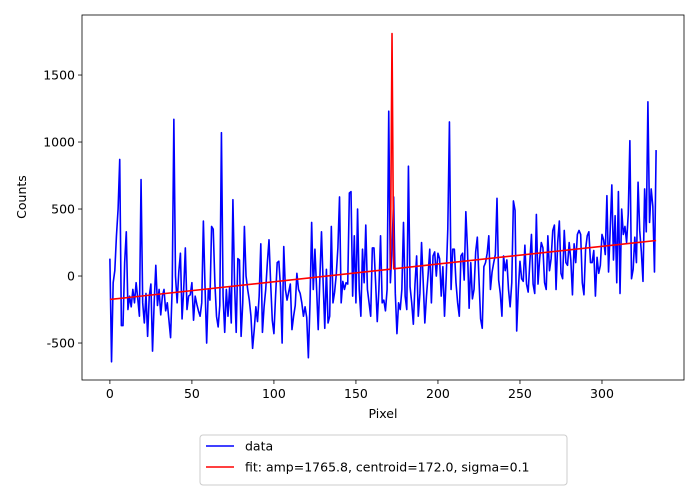 This screenshot has width=700, height=504. I want to click on x-tick-label: 300, so click(602, 393).